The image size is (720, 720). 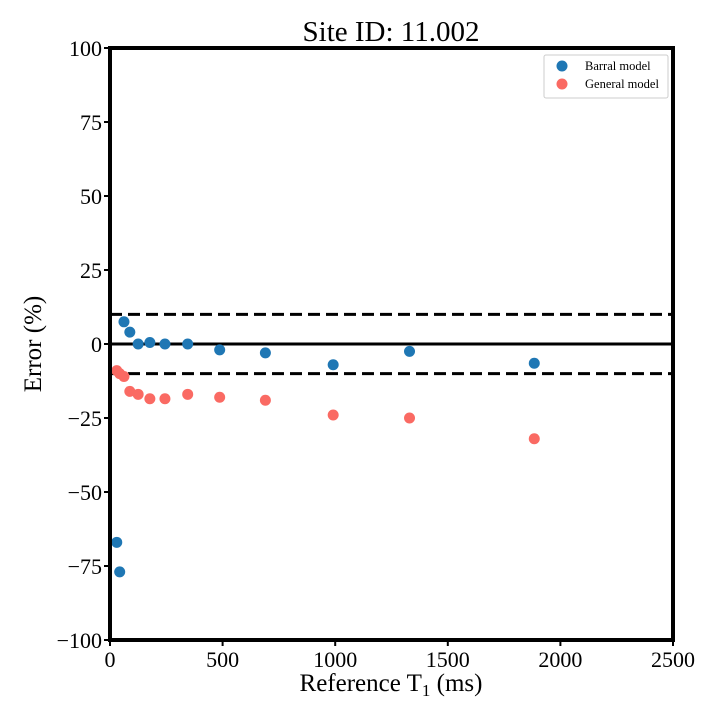 I want to click on legend-marker-general, so click(x=562, y=84).